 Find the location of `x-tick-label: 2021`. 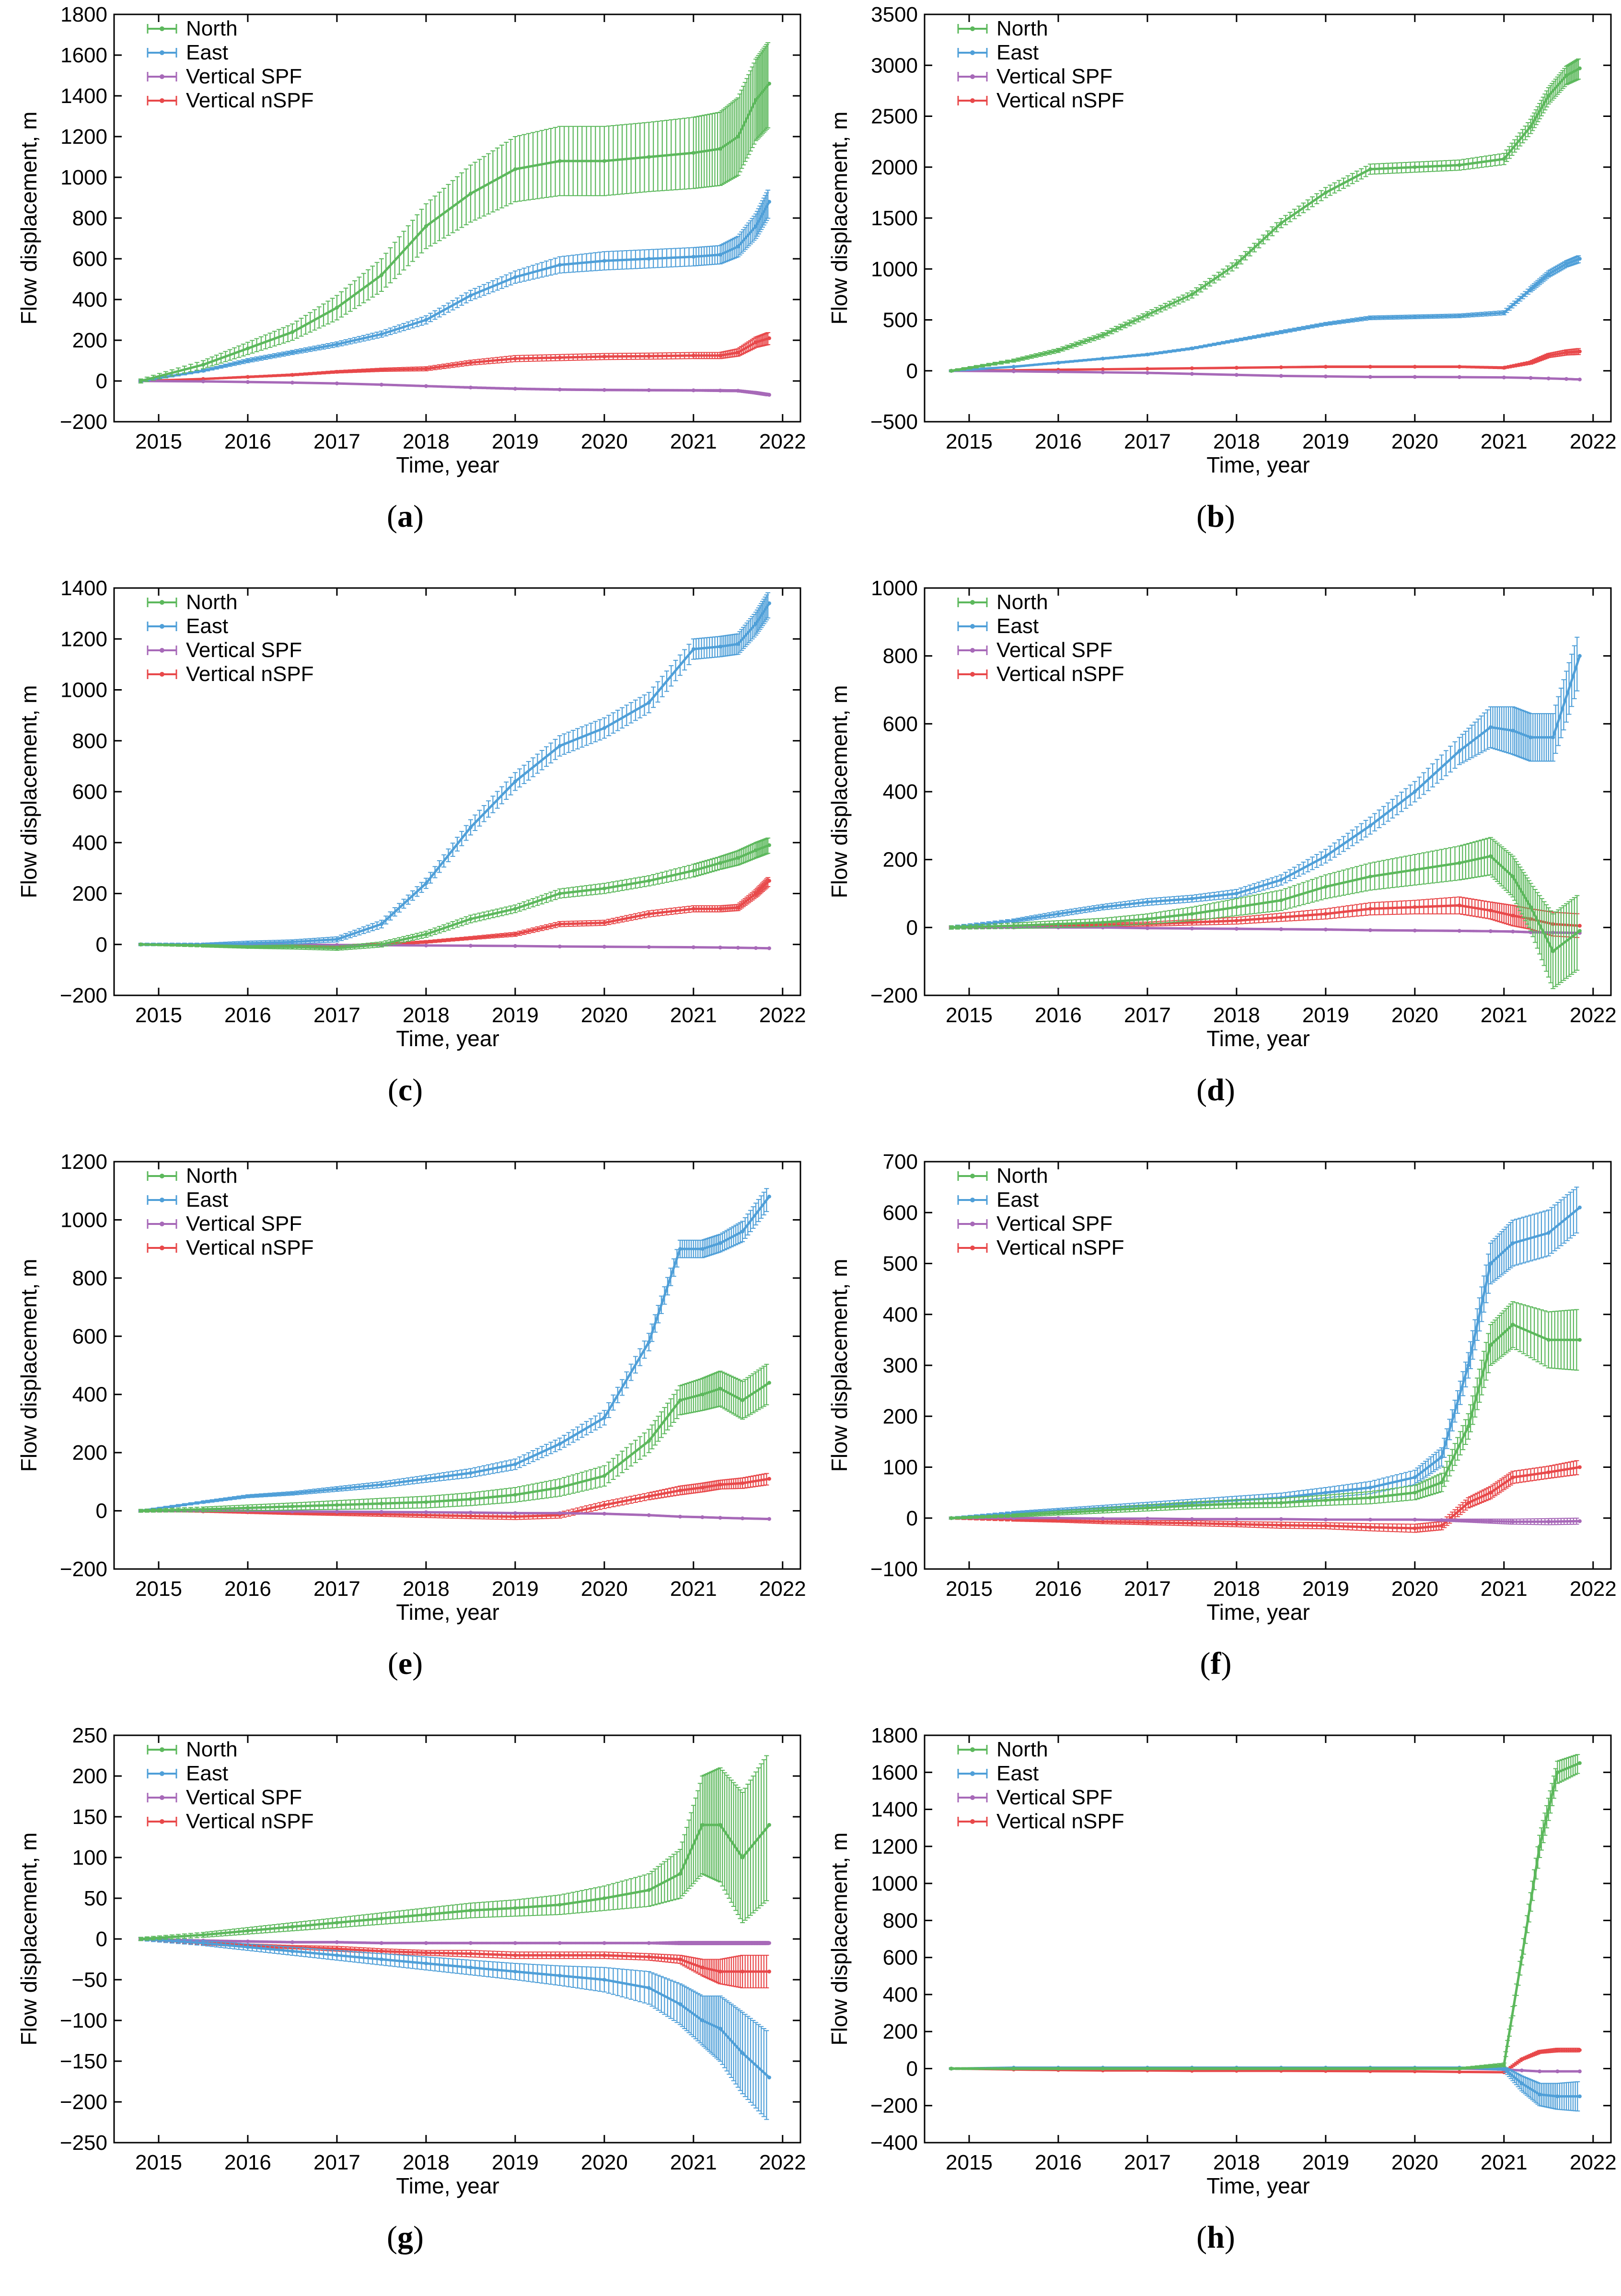

x-tick-label: 2021 is located at coordinates (693, 1015).